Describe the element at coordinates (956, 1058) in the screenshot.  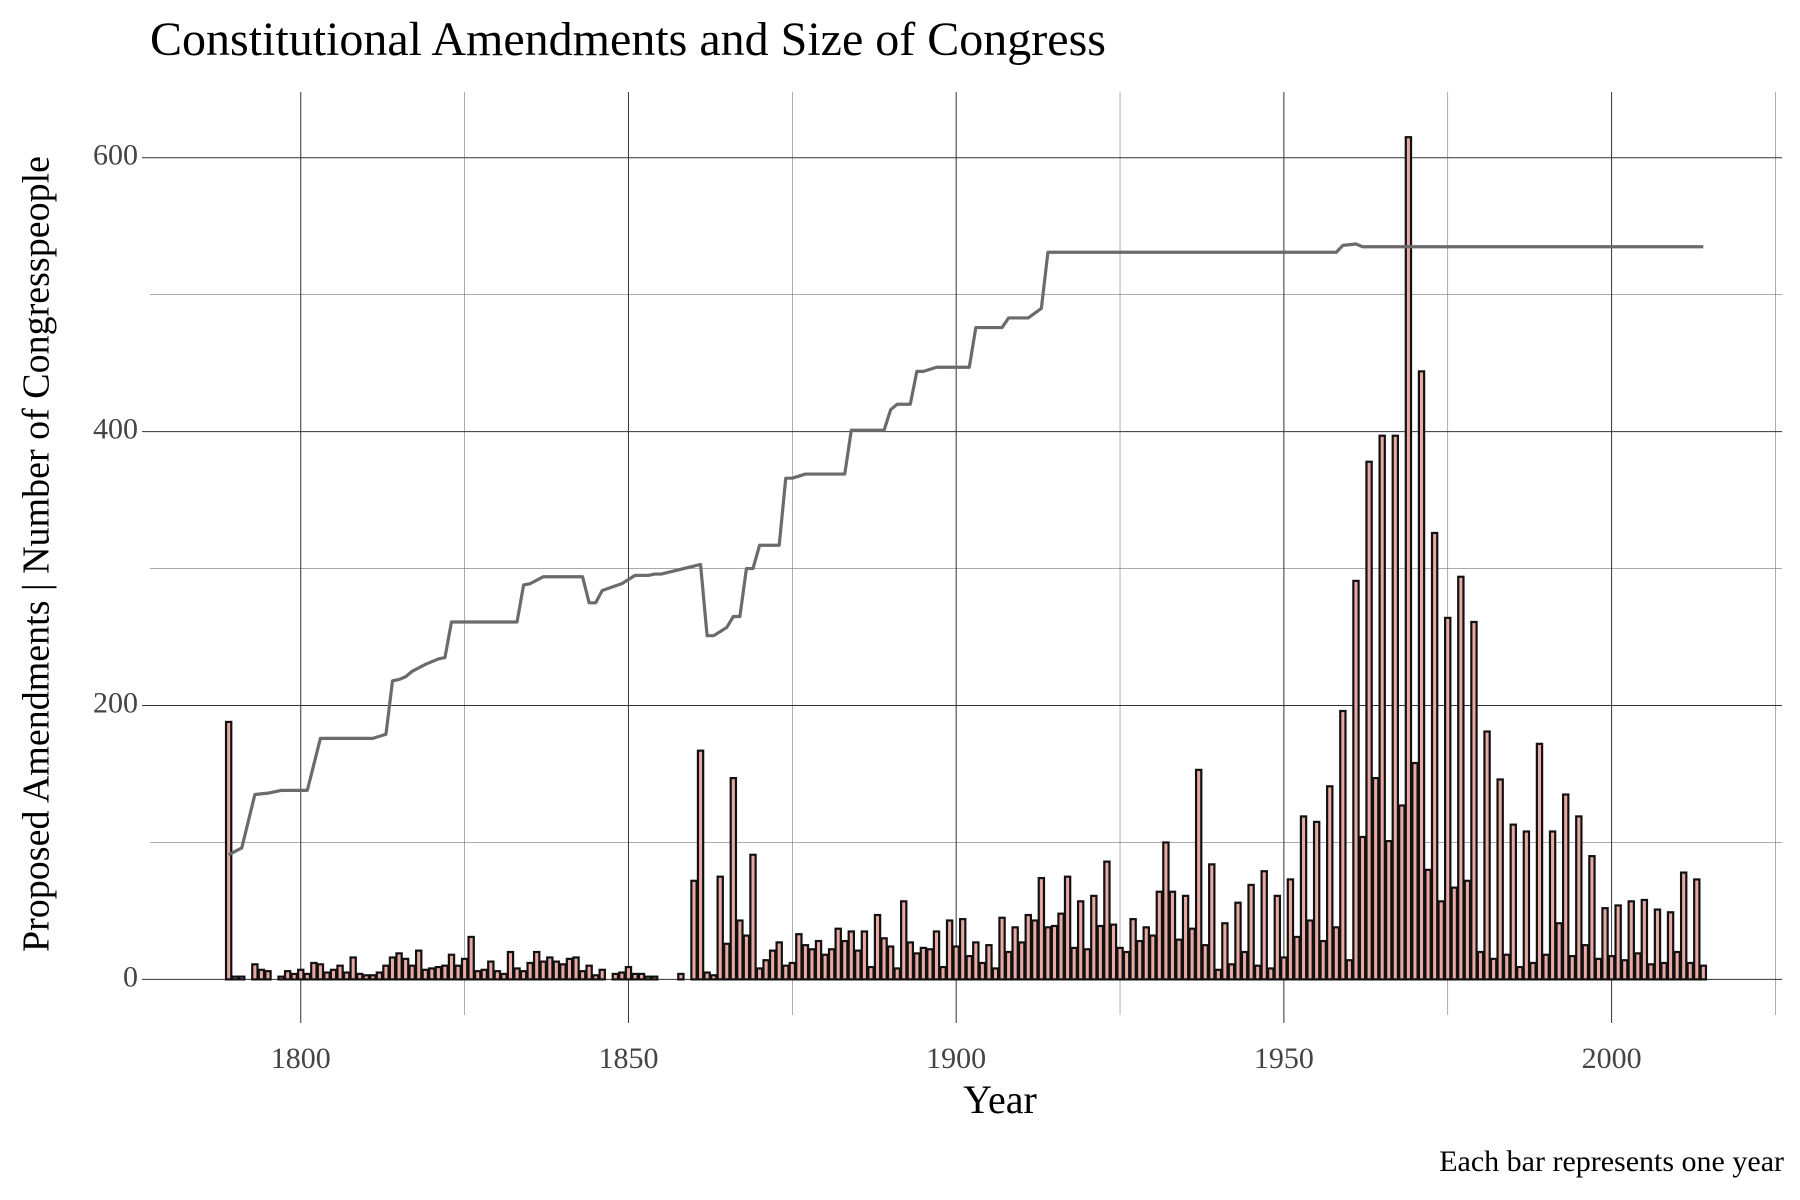
I see `x-tick-label: 1900` at that location.